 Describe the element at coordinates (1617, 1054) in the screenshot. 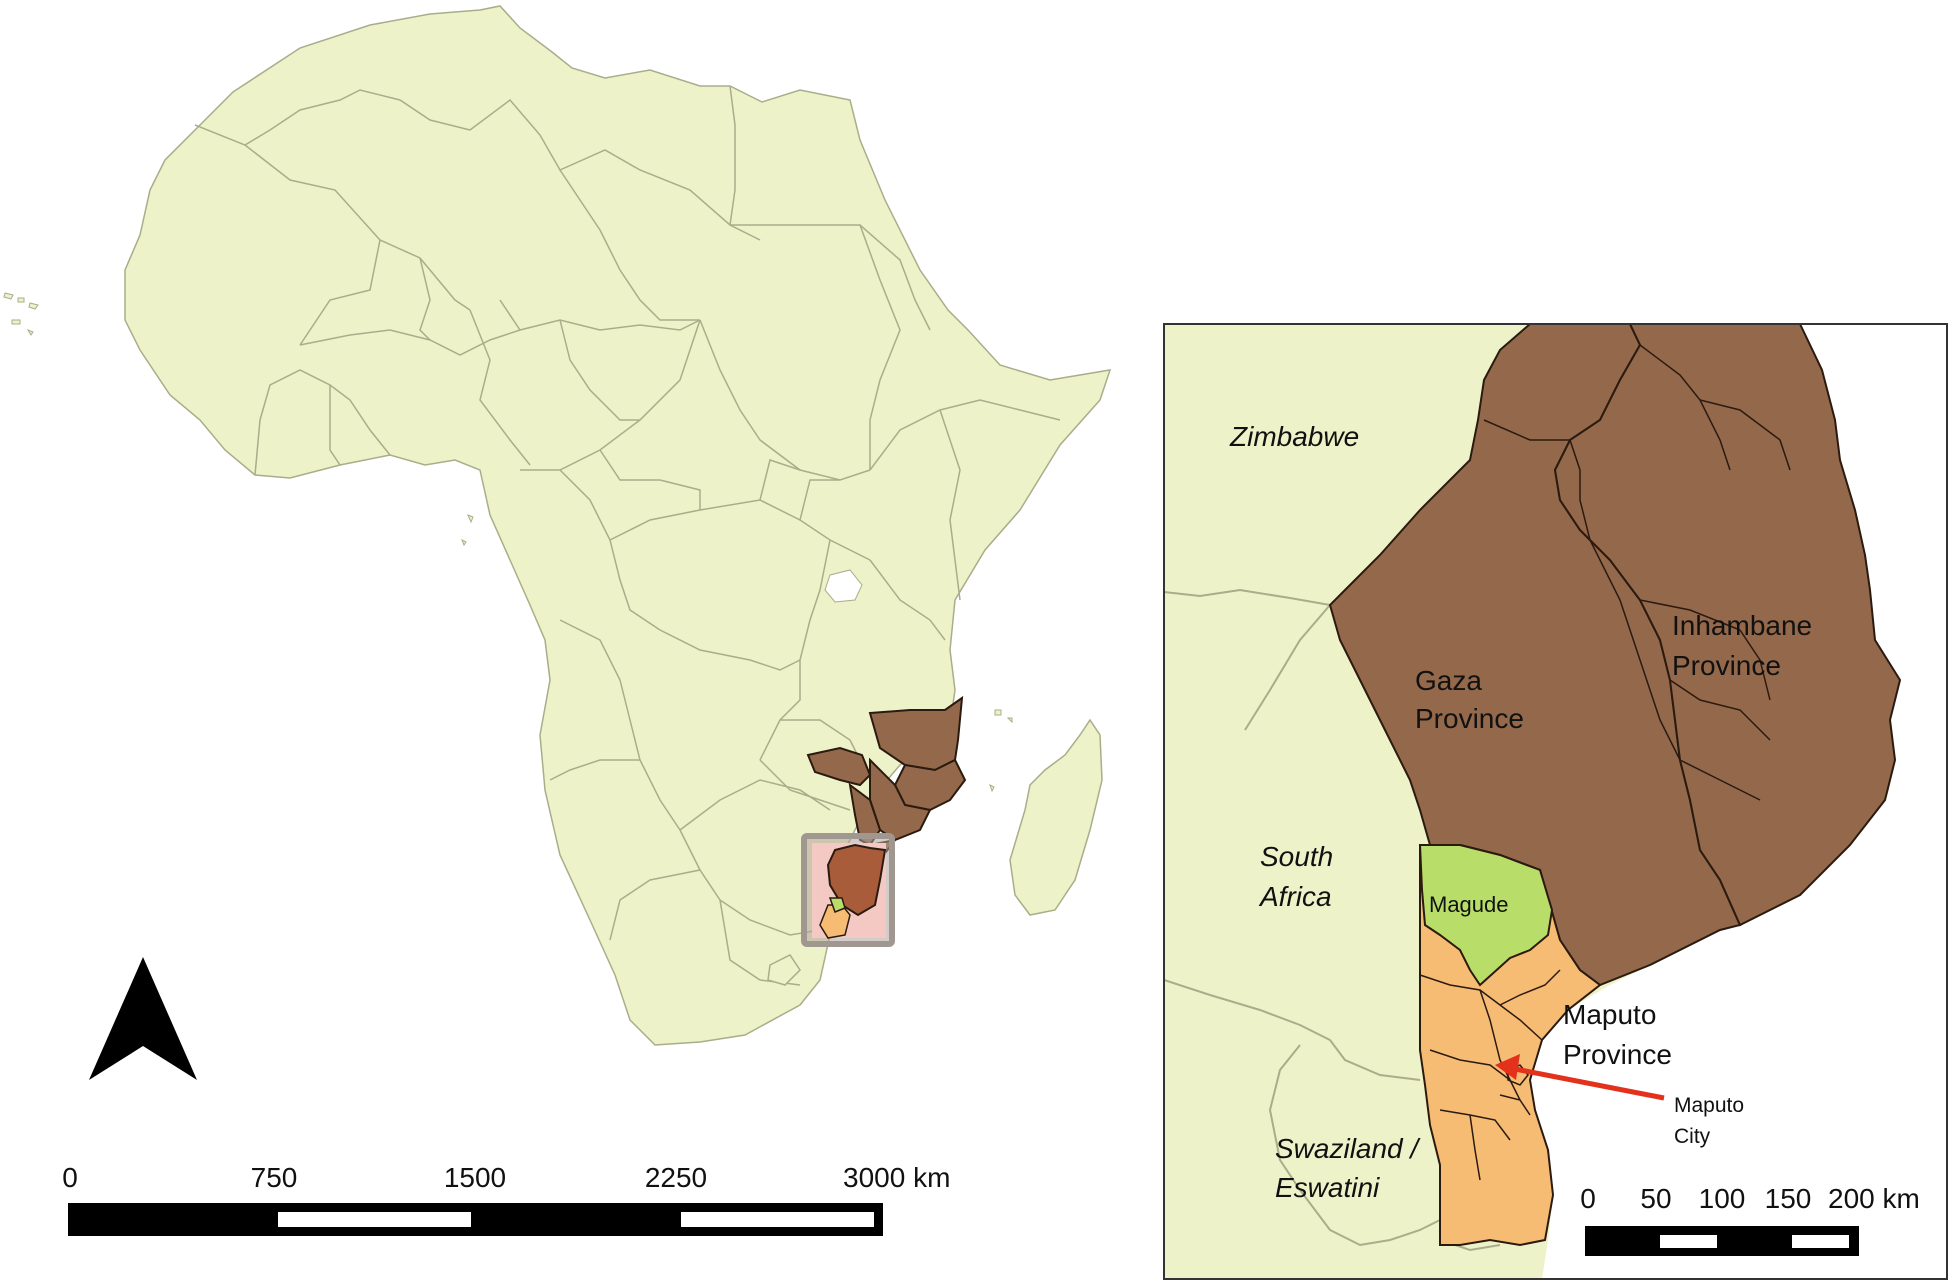

I see `label-maputo-province-2: Province` at that location.